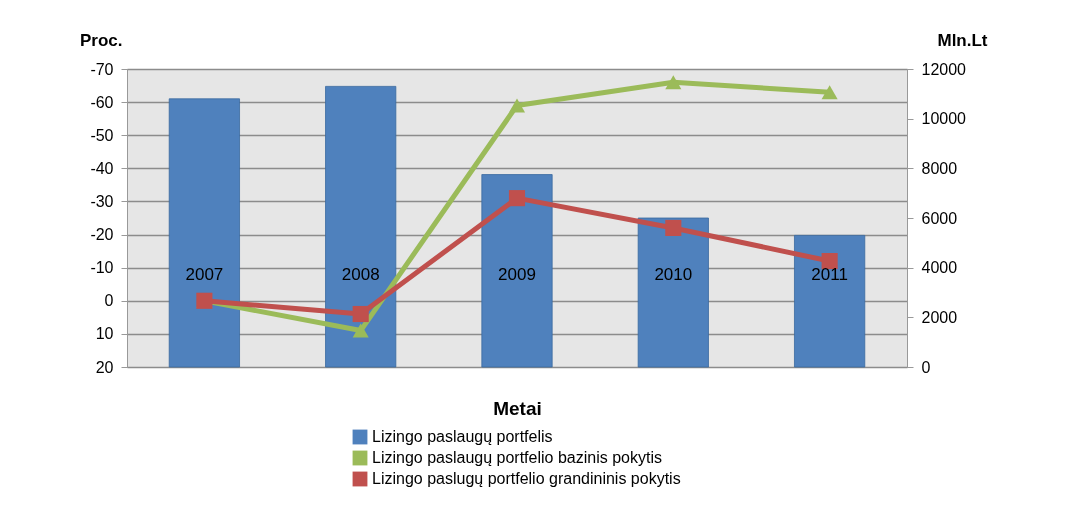  Describe the element at coordinates (829, 275) in the screenshot. I see `x-tick-label: 2011` at that location.